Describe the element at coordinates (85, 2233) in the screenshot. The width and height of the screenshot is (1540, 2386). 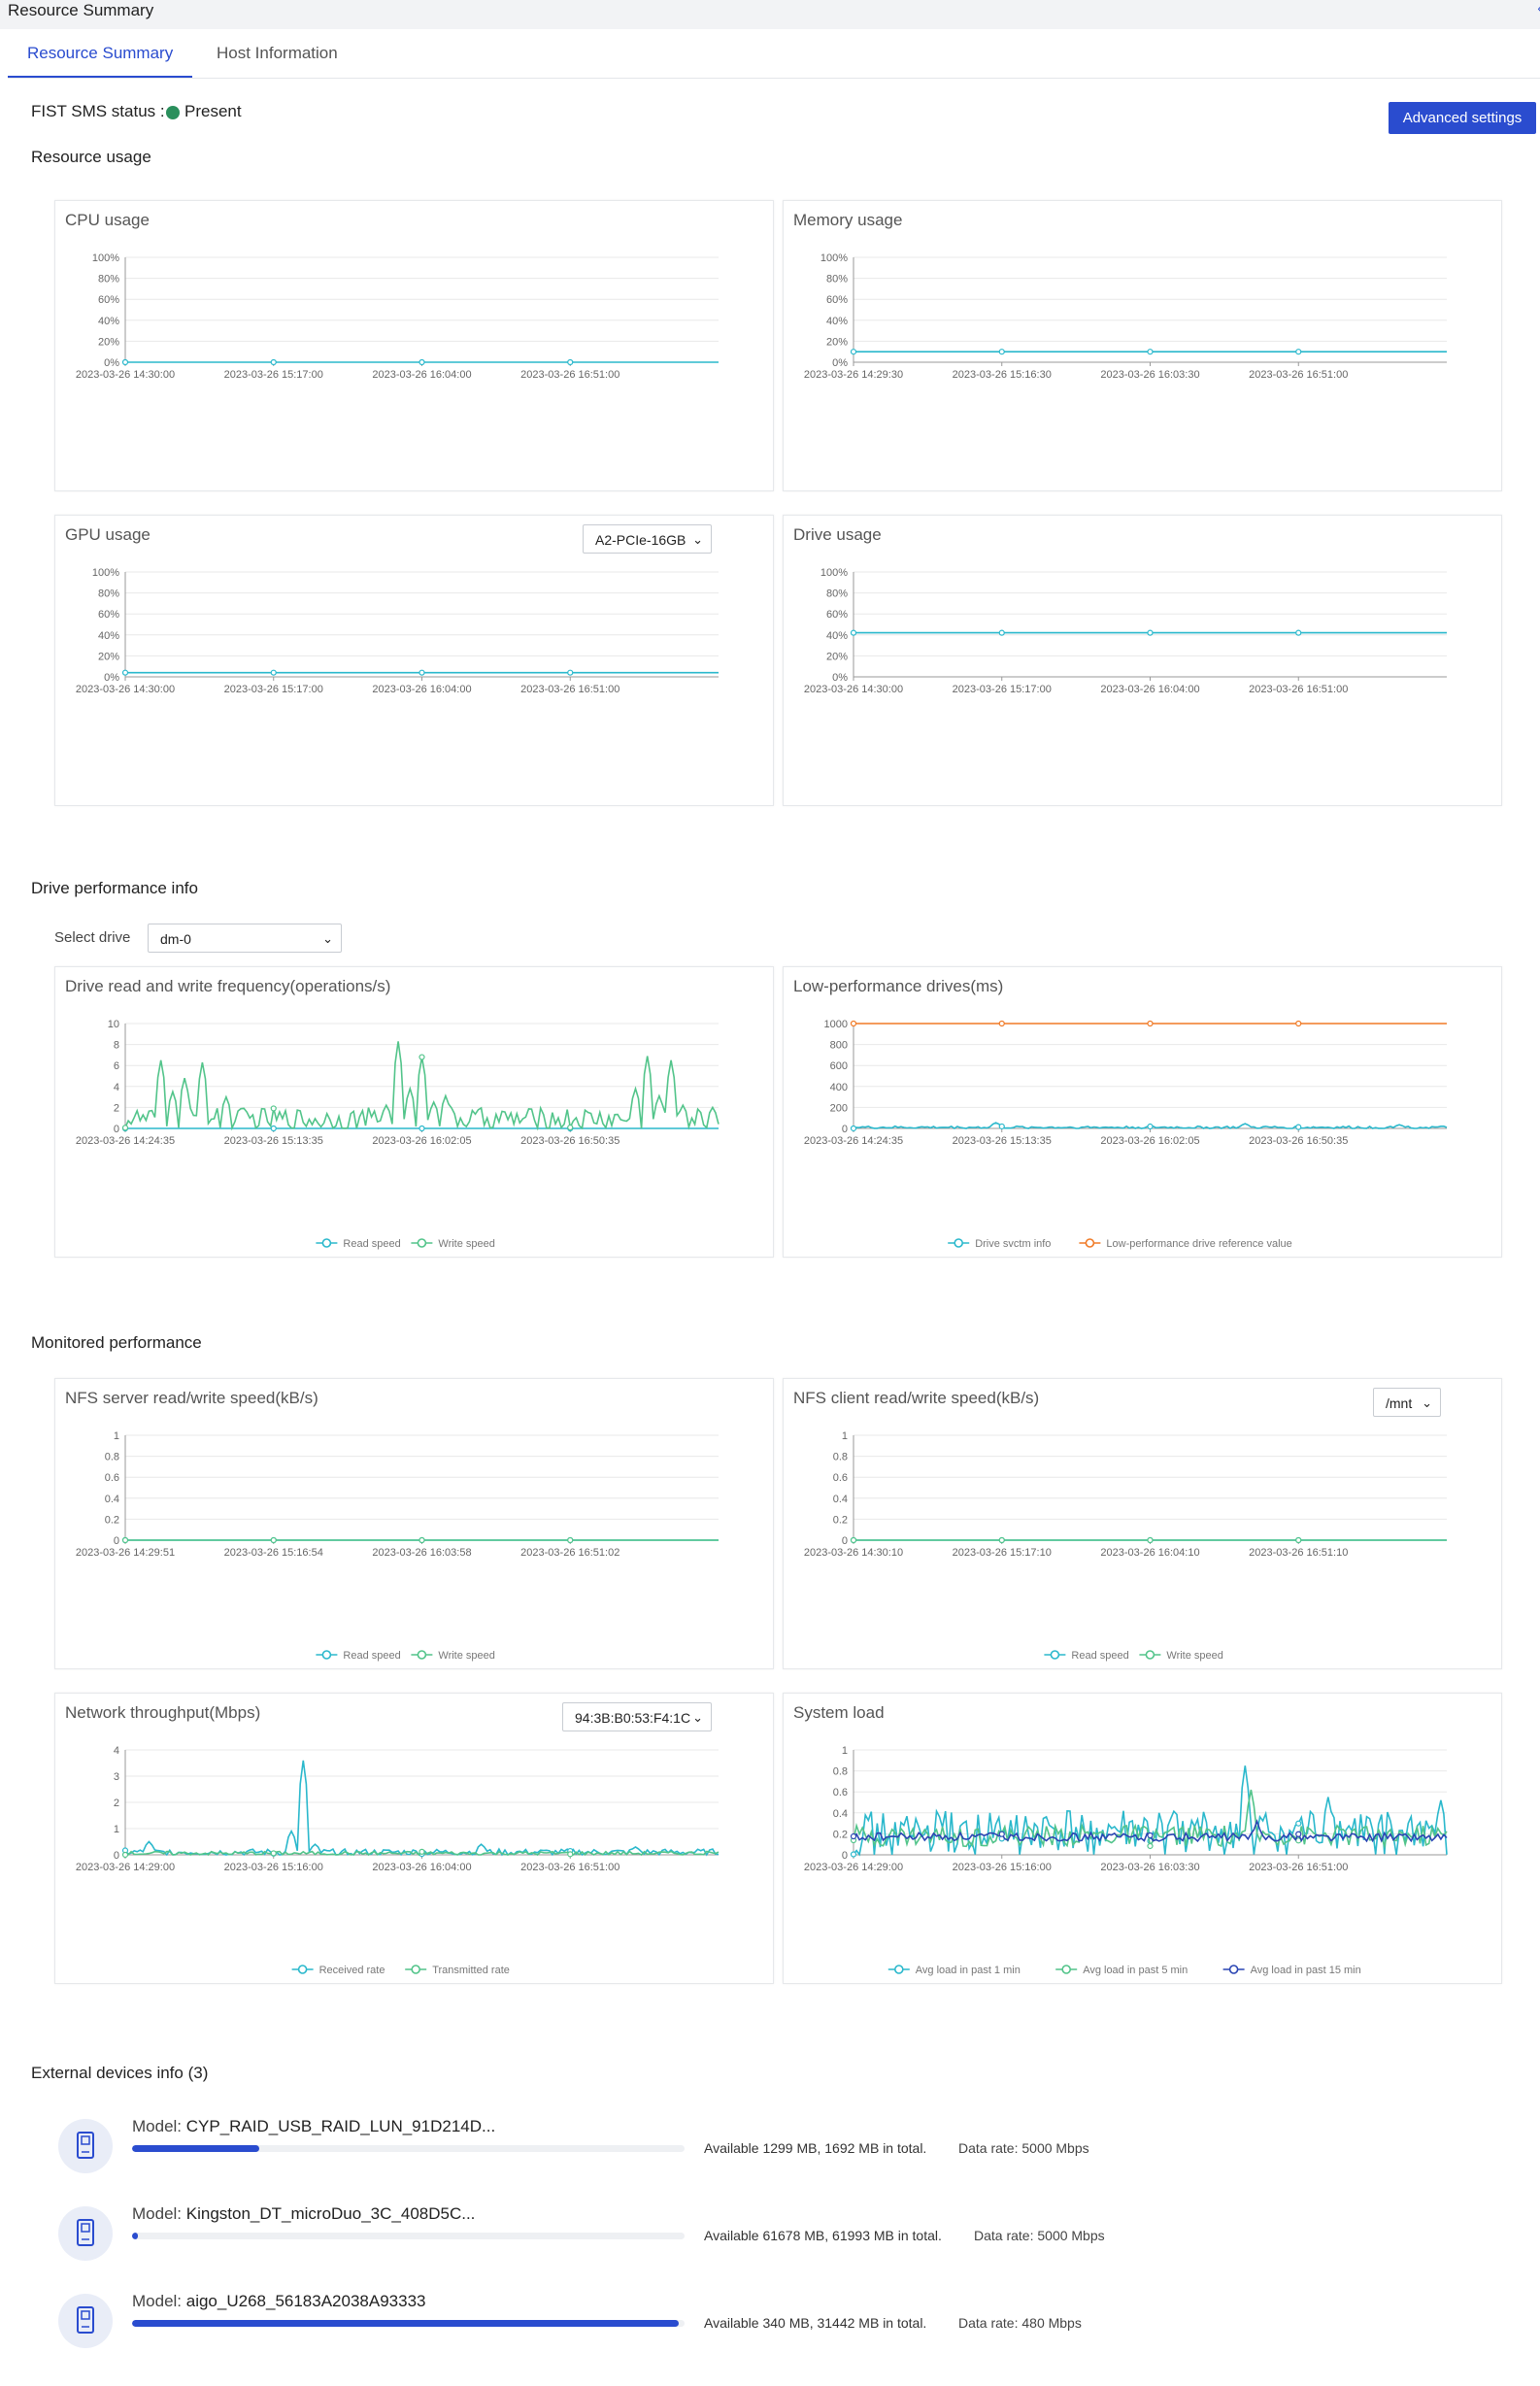
I see `usb-drive-icon` at that location.